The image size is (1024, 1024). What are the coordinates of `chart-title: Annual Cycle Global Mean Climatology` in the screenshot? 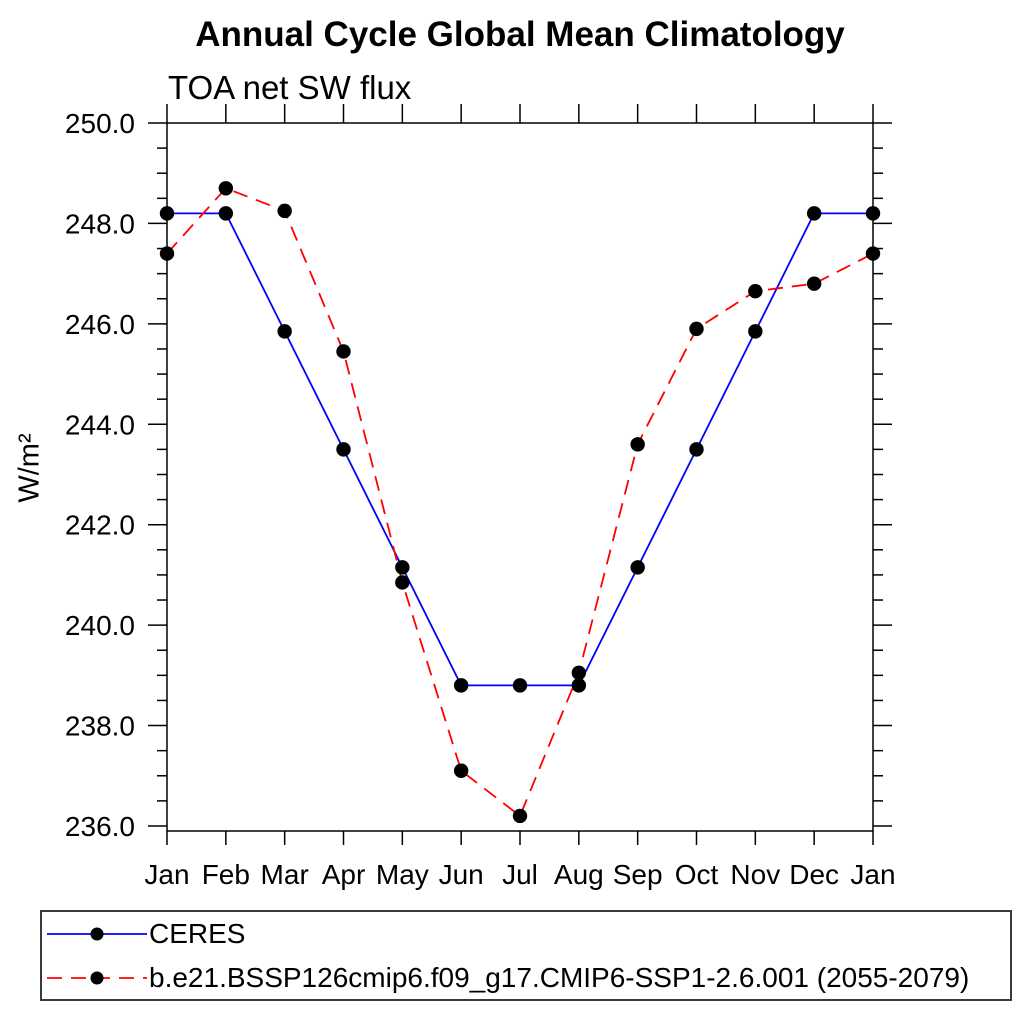 It's located at (520, 34).